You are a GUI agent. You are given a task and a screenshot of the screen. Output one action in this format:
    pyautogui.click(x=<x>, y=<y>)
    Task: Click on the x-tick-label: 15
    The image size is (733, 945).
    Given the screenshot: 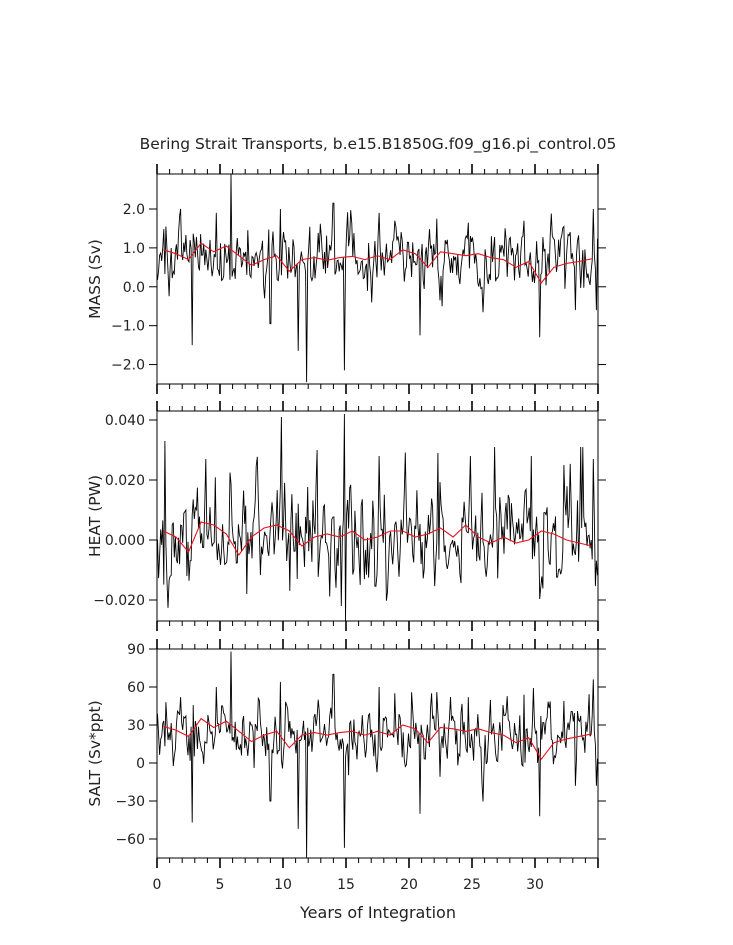 What is the action you would take?
    pyautogui.click(x=346, y=885)
    